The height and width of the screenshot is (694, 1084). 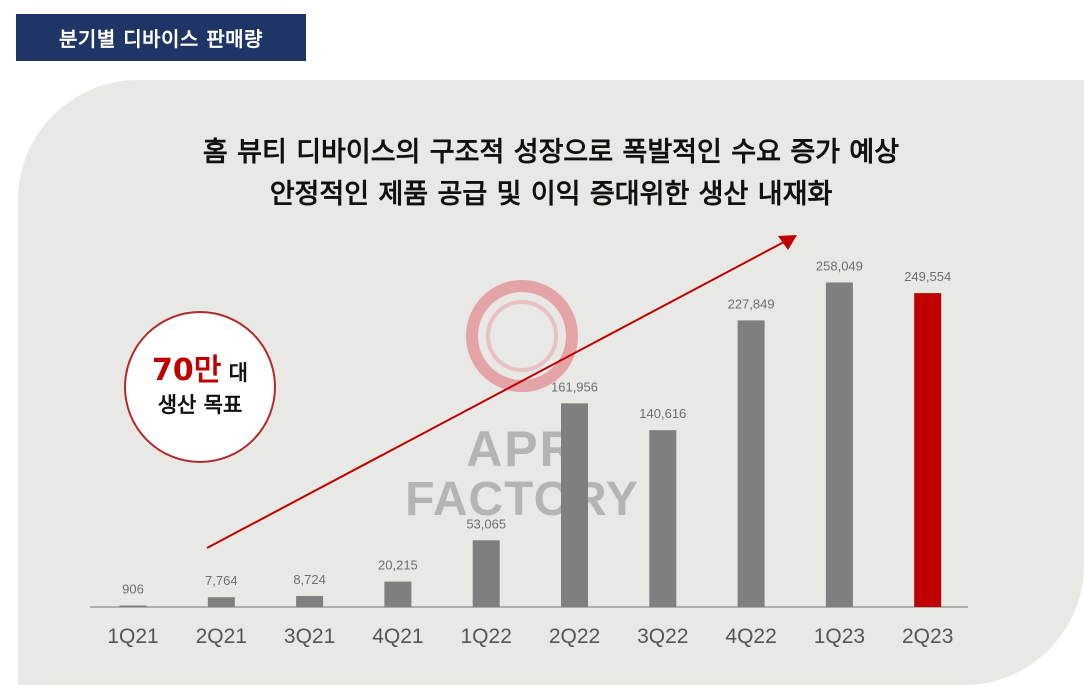 What do you see at coordinates (927, 636) in the screenshot?
I see `tick-label-2q23: 2Q23` at bounding box center [927, 636].